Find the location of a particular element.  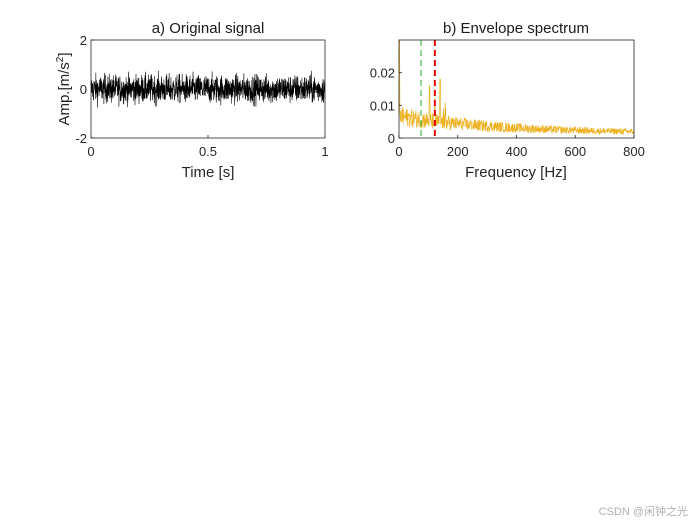

series-envelope-spectrum is located at coordinates (517, 87).